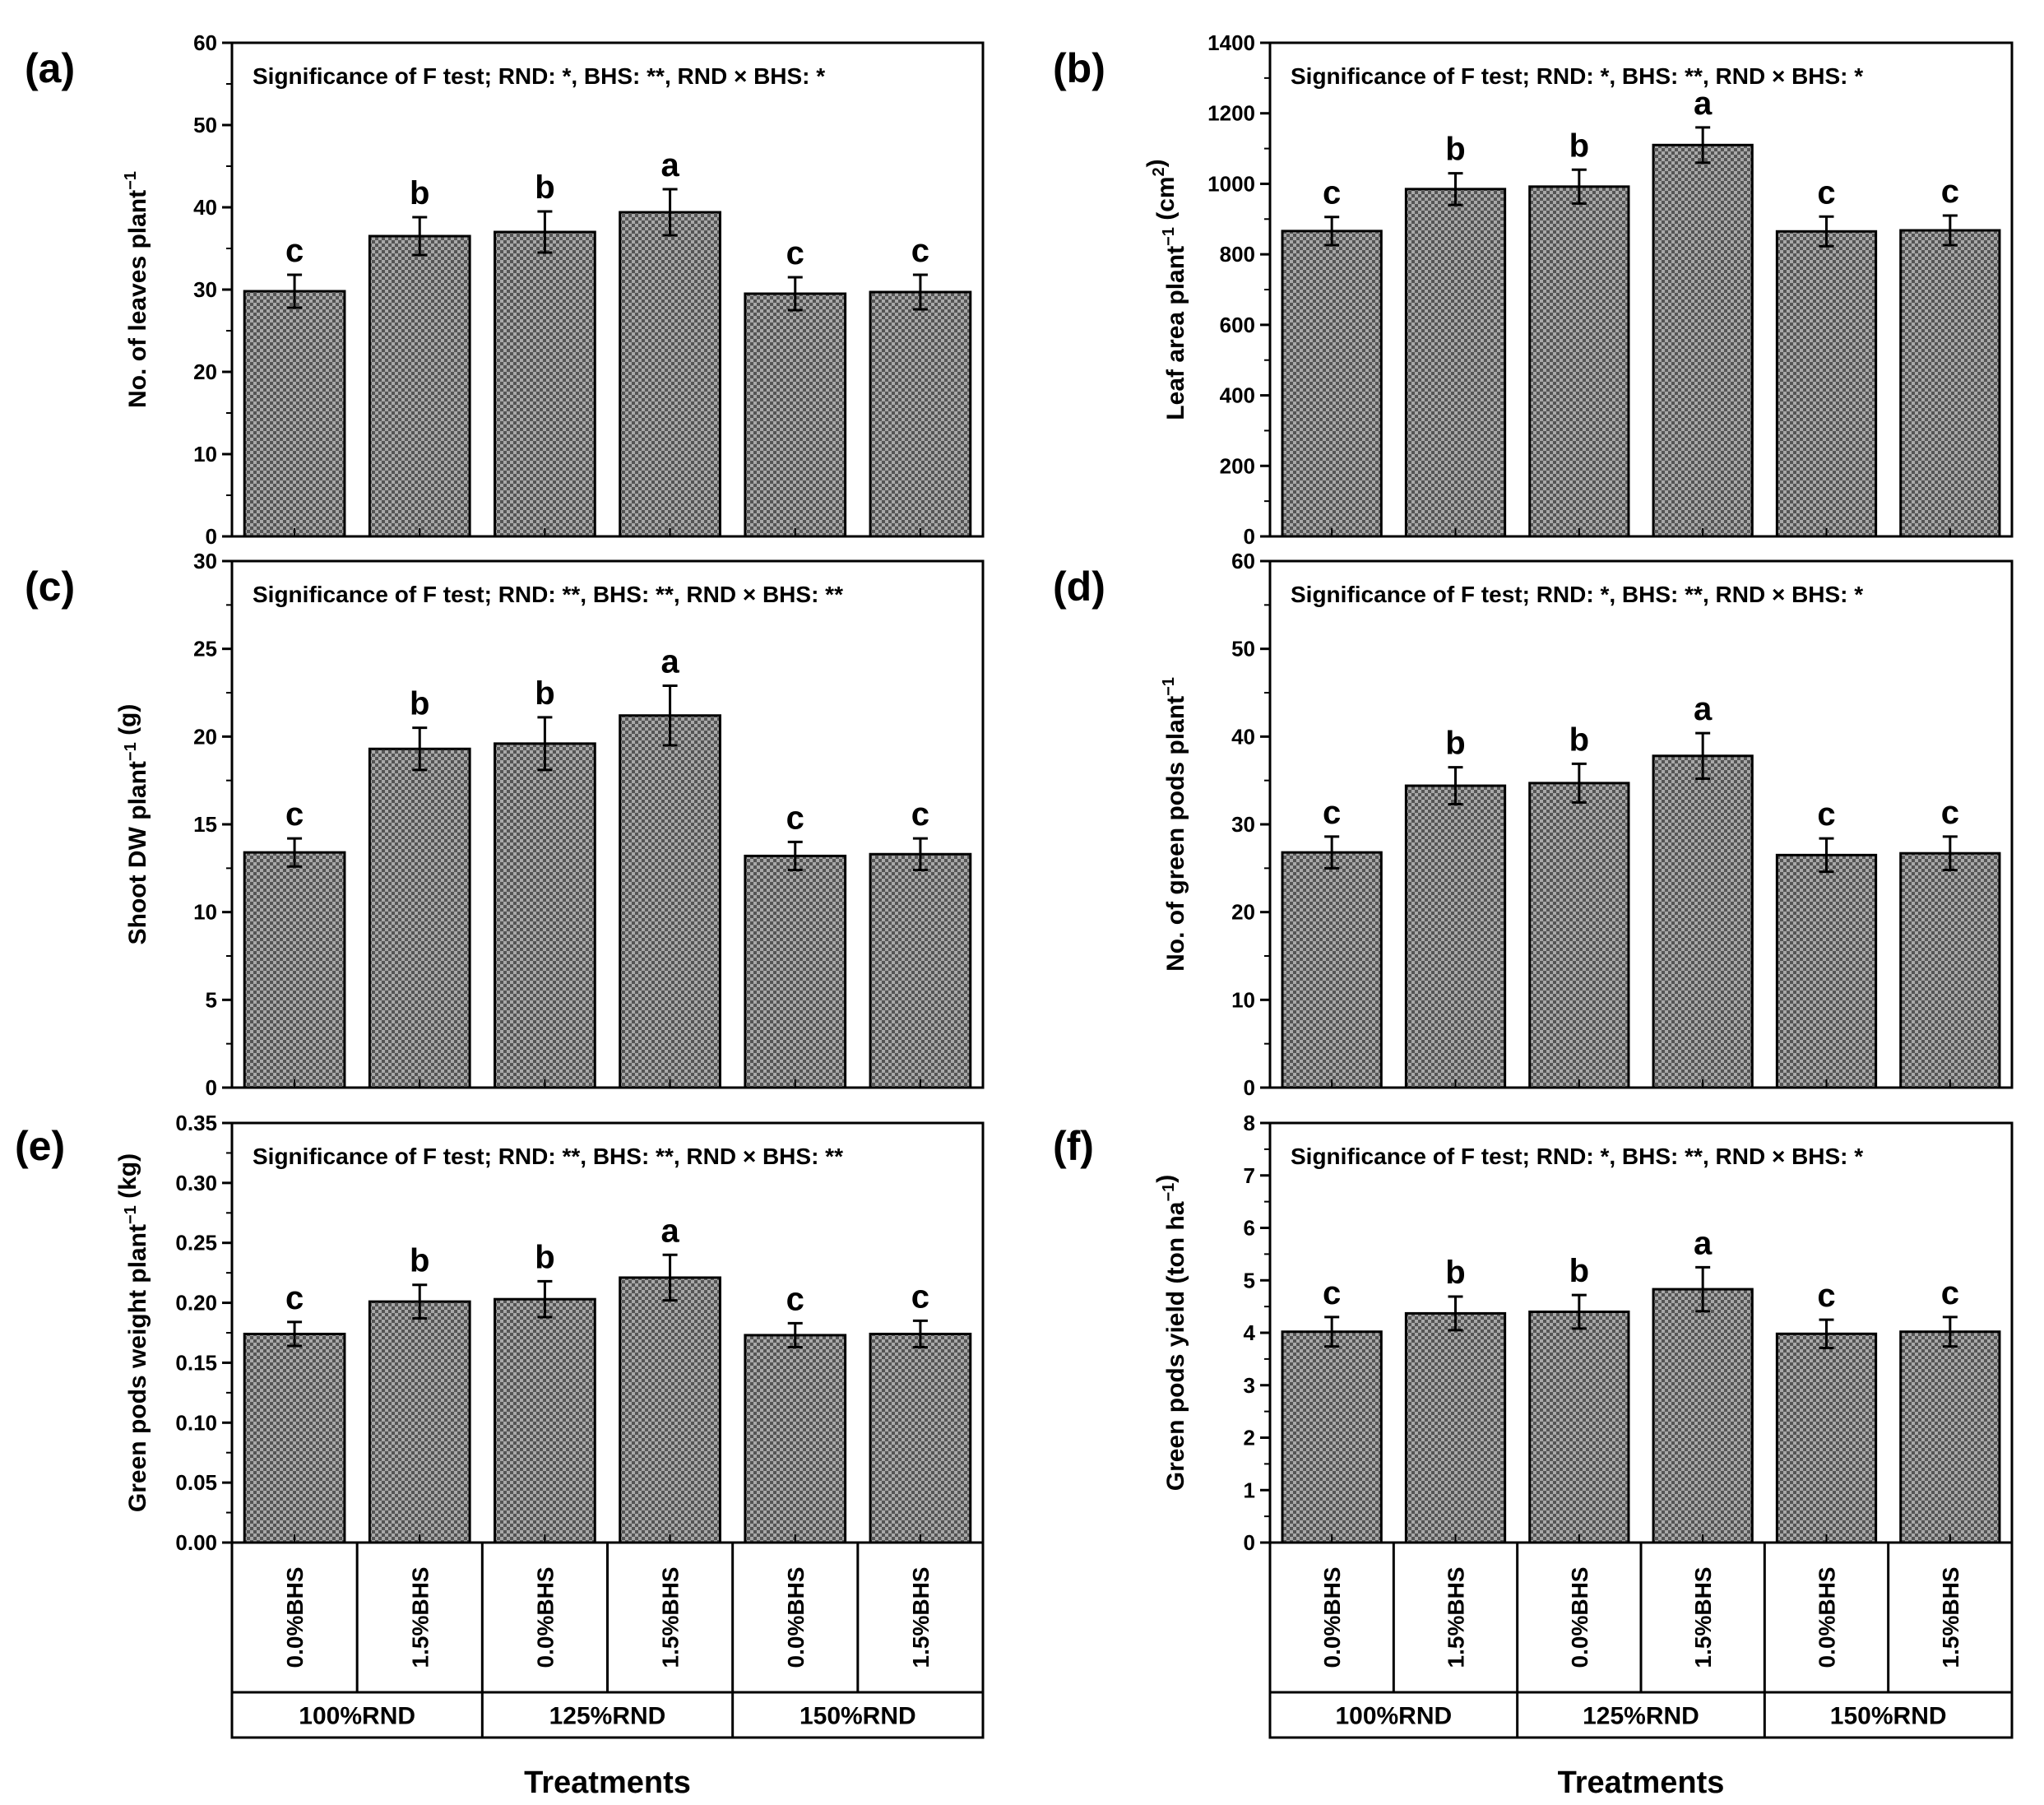 The width and height of the screenshot is (2044, 1805). I want to click on x-axis-label: Treatments, so click(1642, 1783).